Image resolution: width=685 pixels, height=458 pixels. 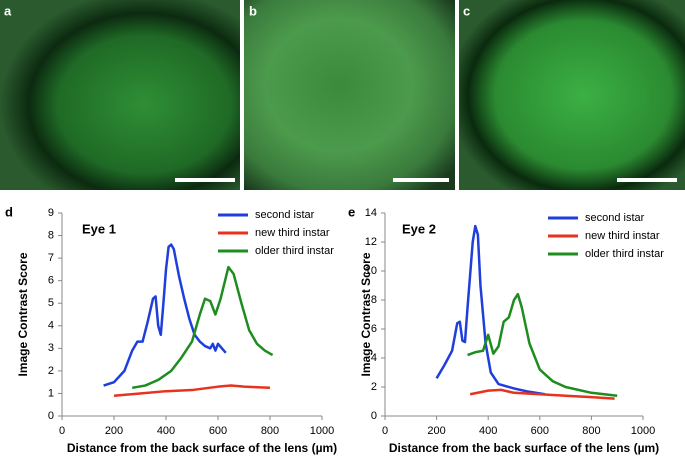 I want to click on chart-title: Eye 2, so click(x=419, y=228).